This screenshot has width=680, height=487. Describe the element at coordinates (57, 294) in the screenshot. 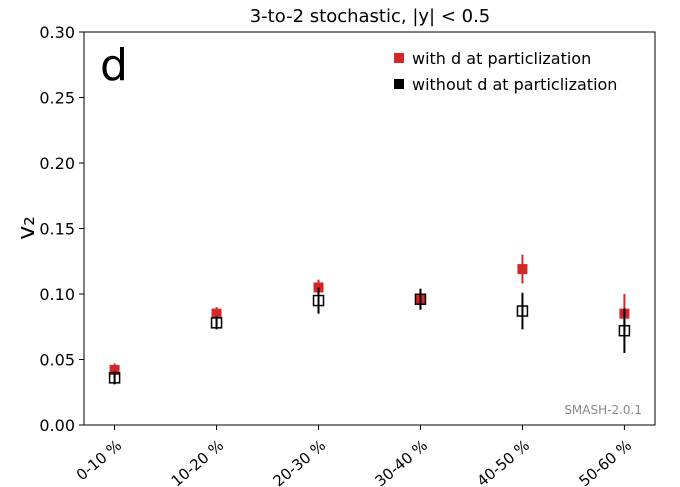

I see `y-tick-label: 0.10` at that location.